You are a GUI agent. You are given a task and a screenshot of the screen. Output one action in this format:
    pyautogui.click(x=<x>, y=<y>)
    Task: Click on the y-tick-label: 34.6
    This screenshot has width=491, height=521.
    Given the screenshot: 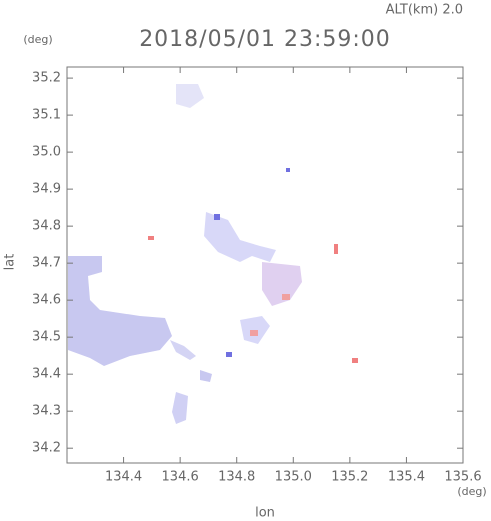 What is the action you would take?
    pyautogui.click(x=46, y=300)
    